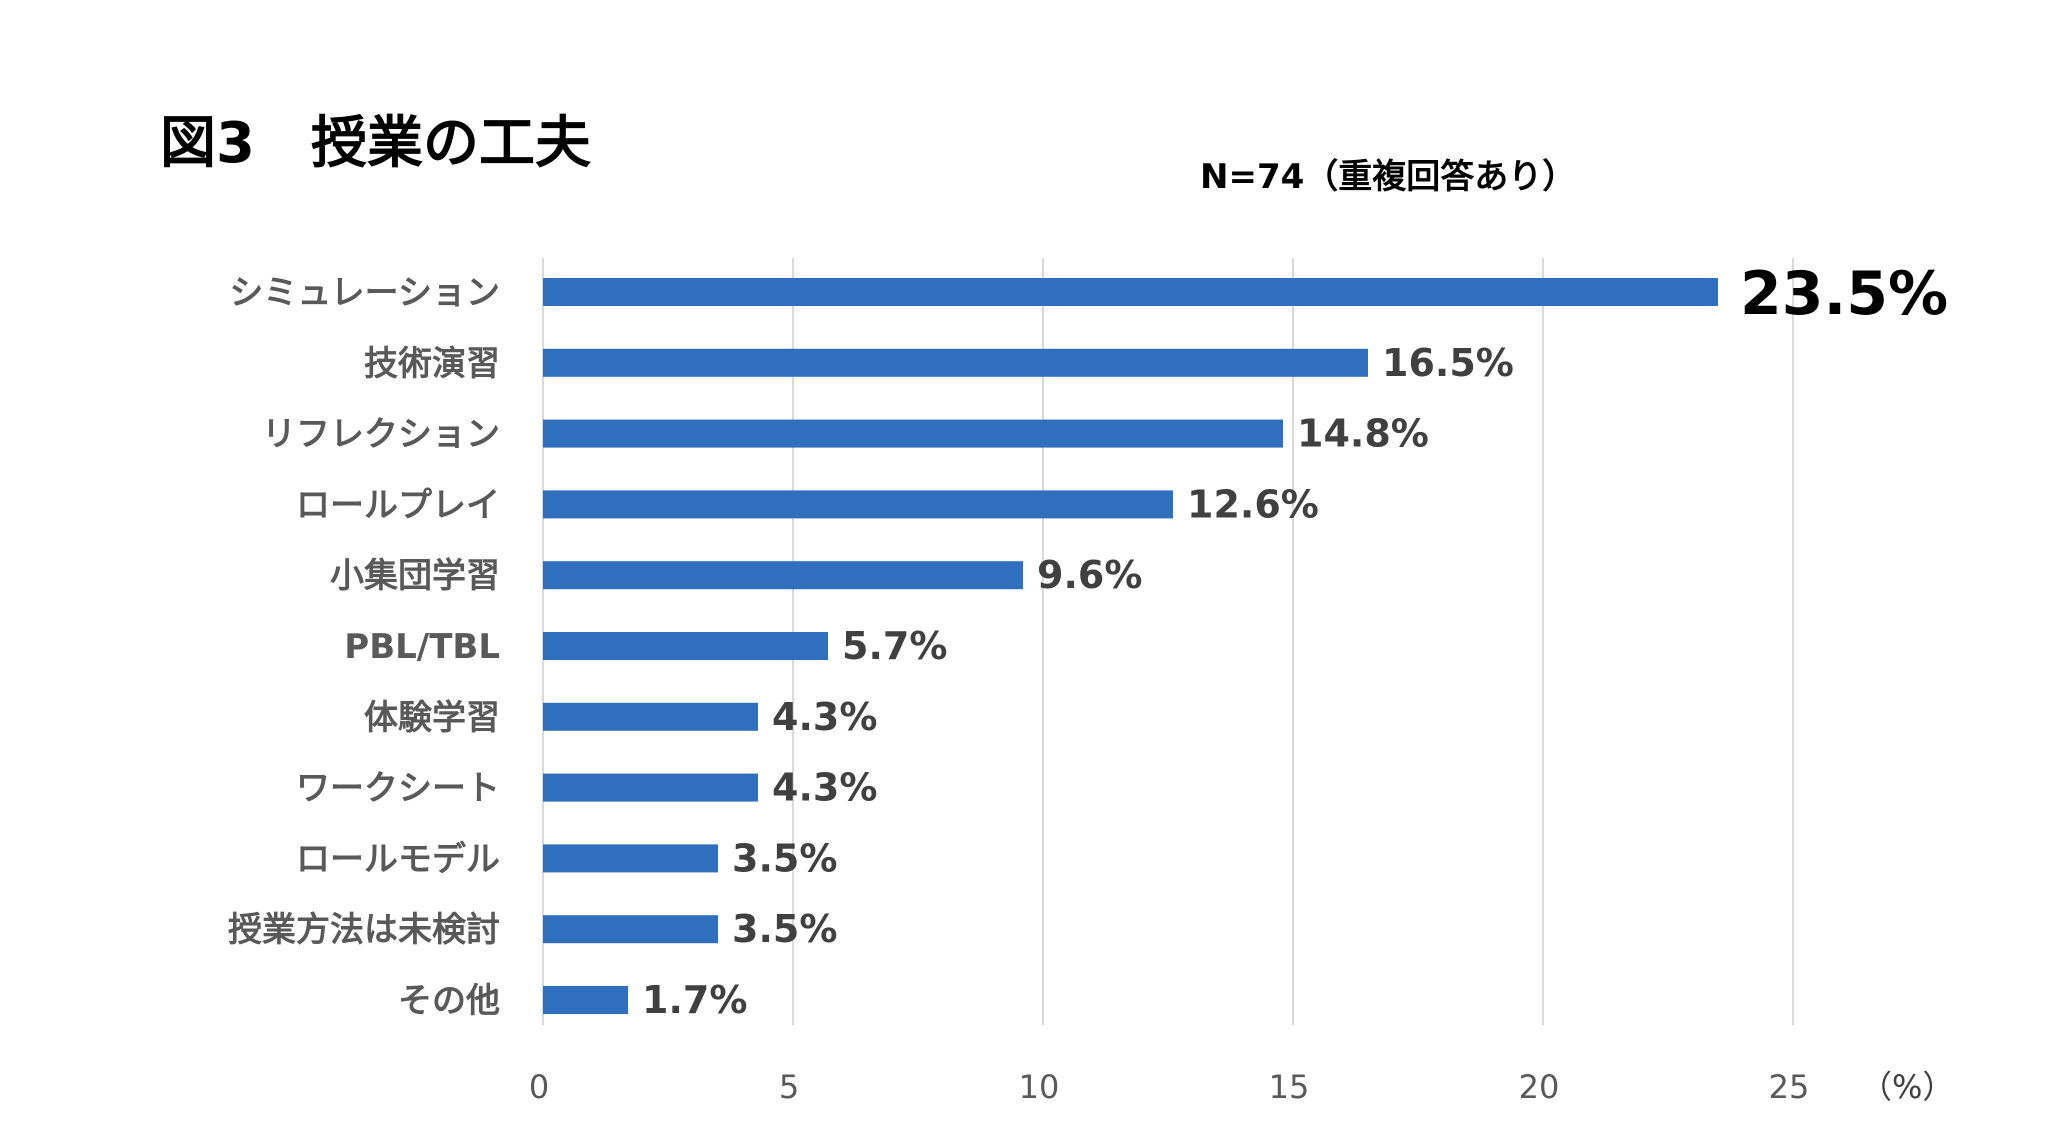  Describe the element at coordinates (381, 435) in the screenshot. I see `category-label-2: リフレクション` at that location.